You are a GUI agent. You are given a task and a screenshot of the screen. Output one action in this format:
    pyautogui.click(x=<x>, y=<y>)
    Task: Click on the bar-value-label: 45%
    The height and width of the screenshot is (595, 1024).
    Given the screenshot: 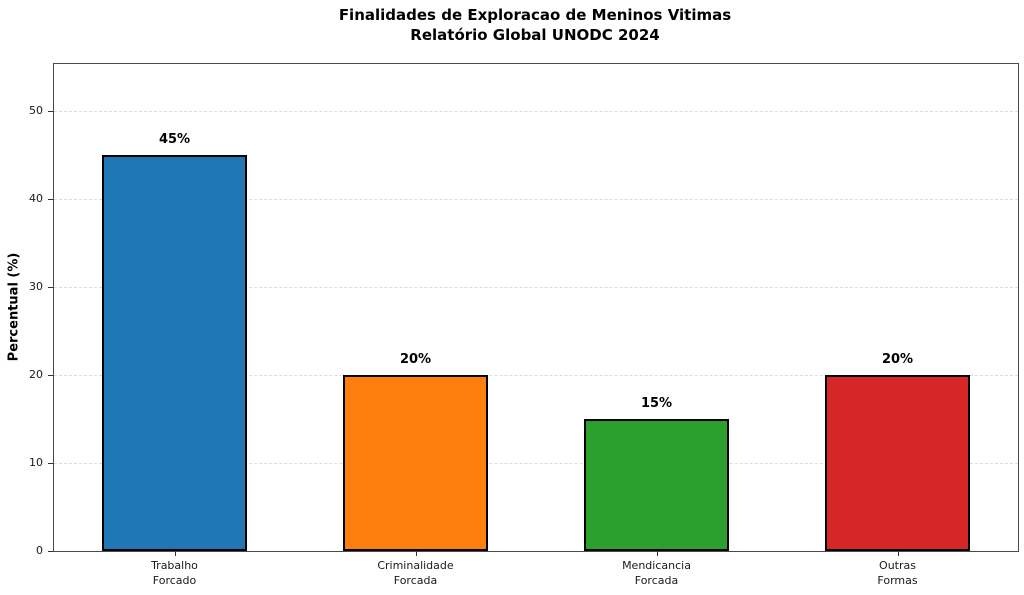 What is the action you would take?
    pyautogui.click(x=174, y=139)
    